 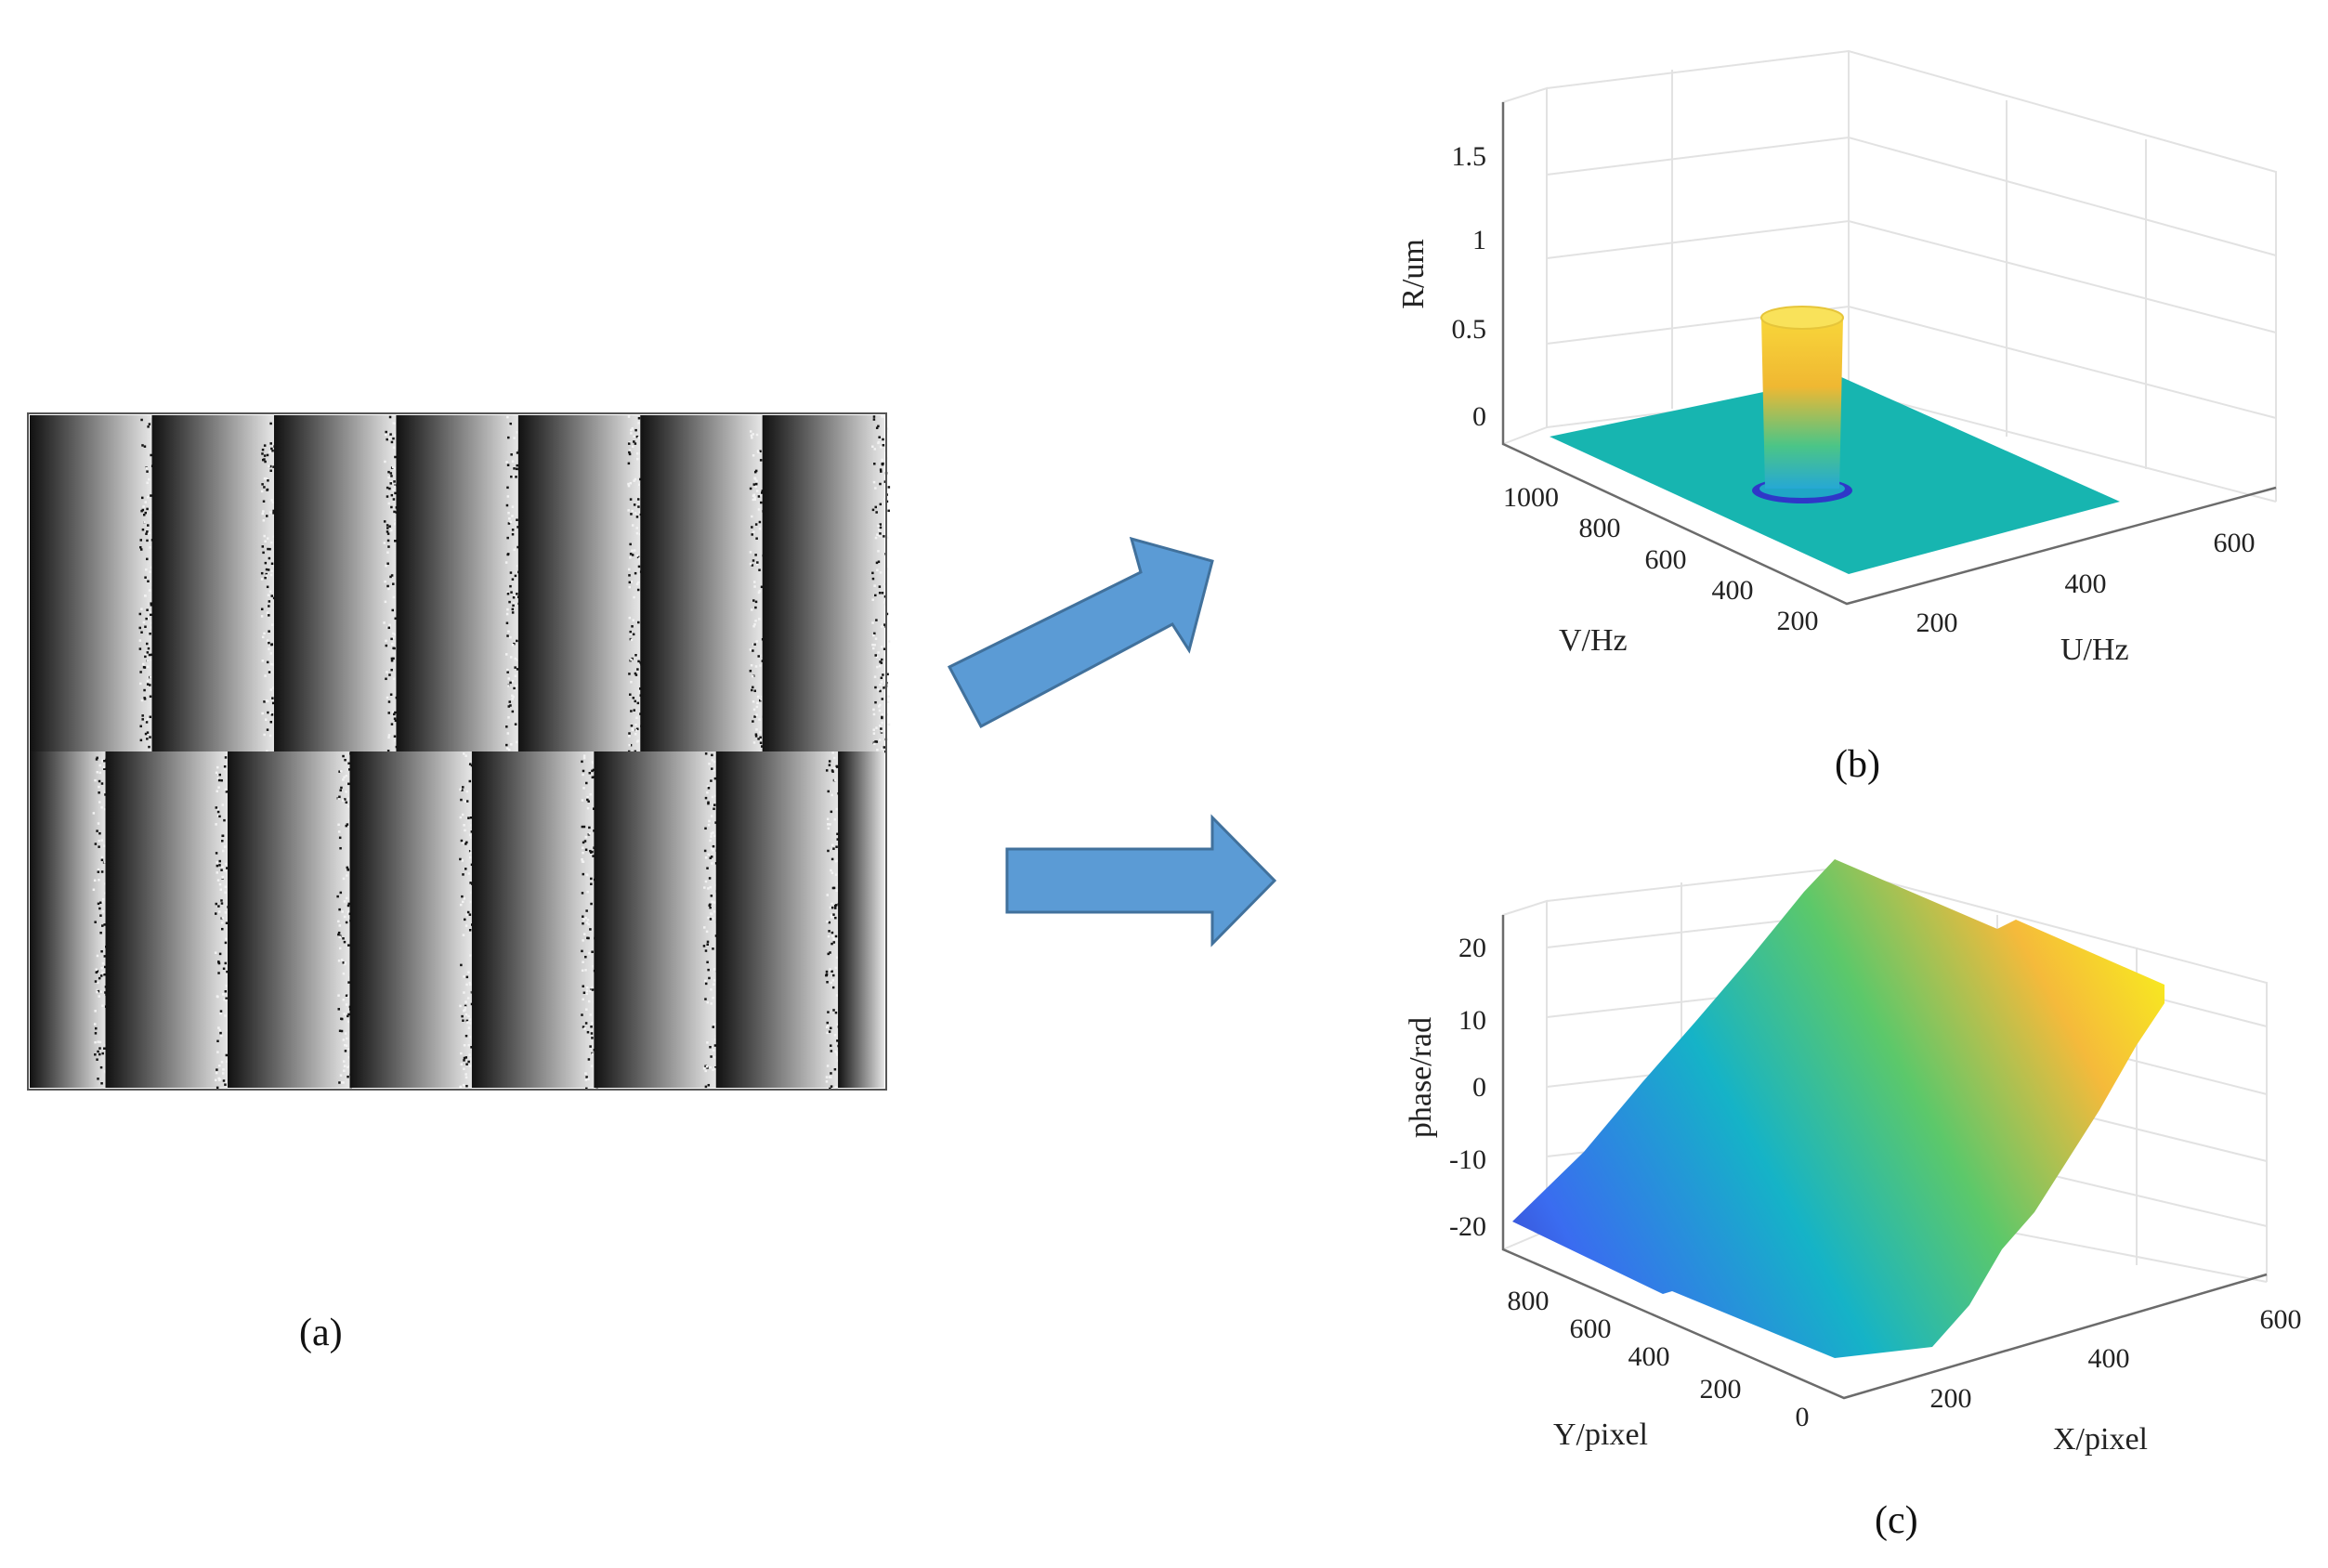 I want to click on fringe-band, so click(x=90, y=583).